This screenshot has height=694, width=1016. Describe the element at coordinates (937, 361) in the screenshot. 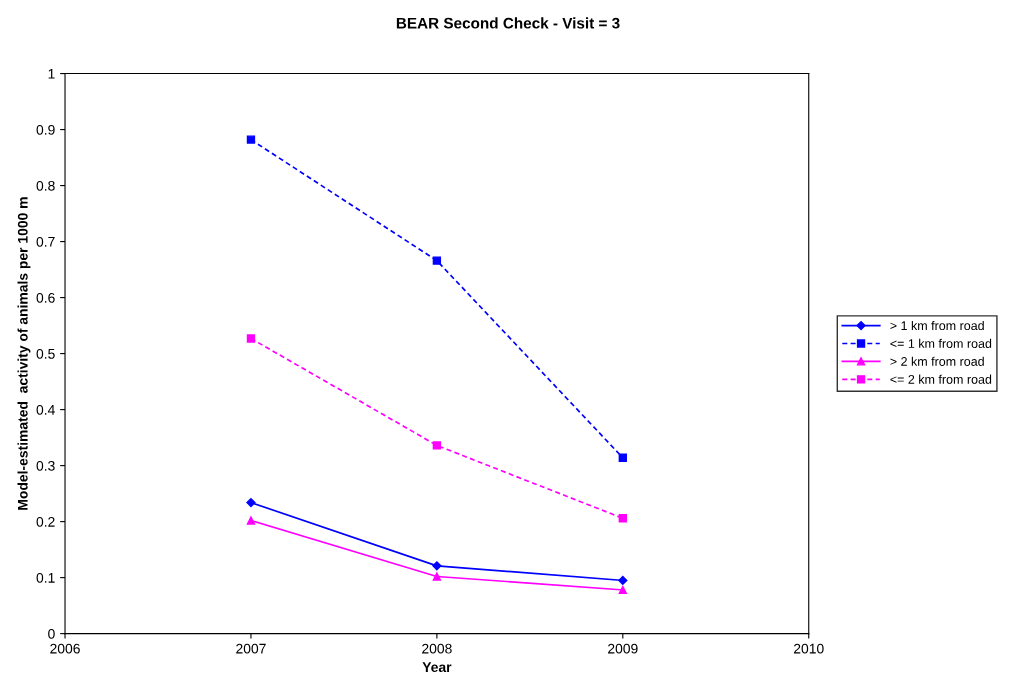

I see `legend-label: > 2 km from road` at that location.